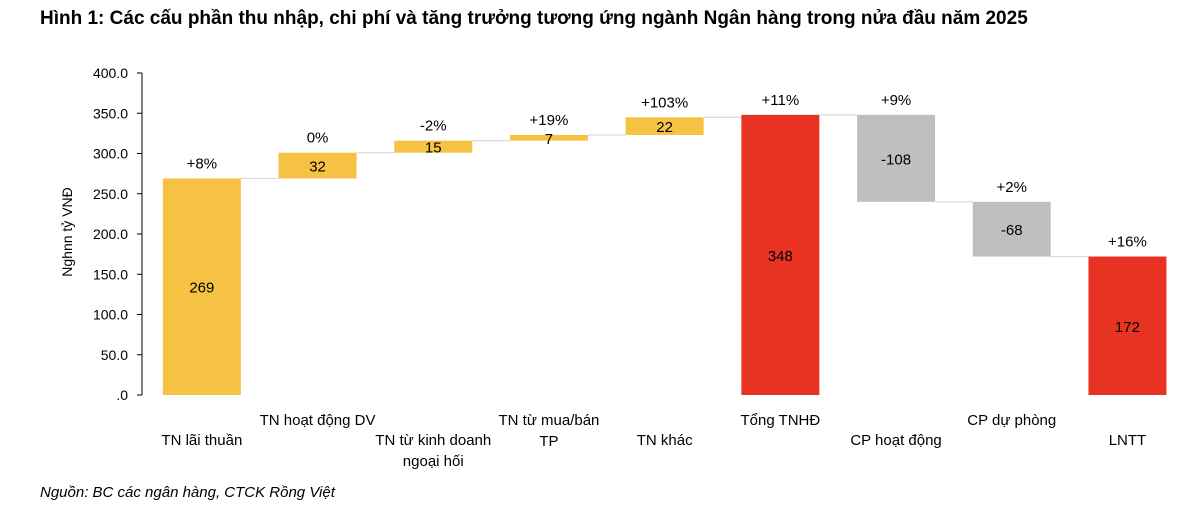  Describe the element at coordinates (896, 100) in the screenshot. I see `growth-label: +9%` at that location.